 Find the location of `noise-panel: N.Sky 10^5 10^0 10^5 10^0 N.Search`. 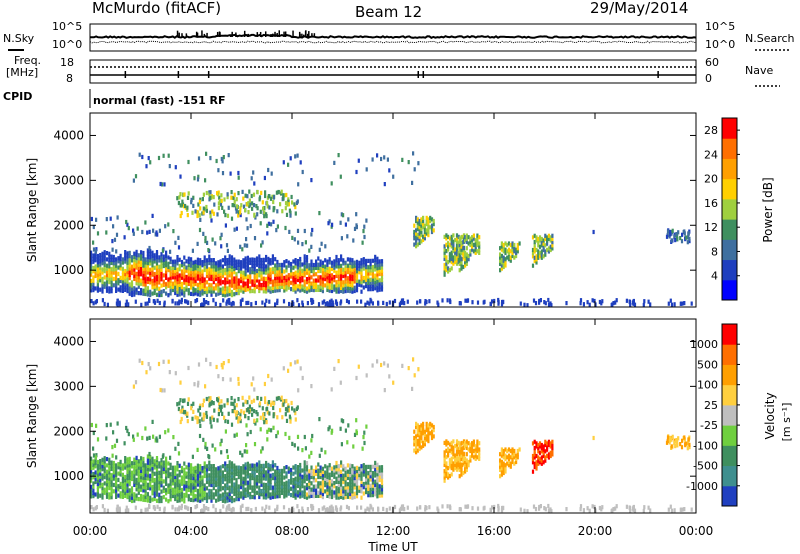

noise-panel: N.Sky 10^5 10^0 10^5 10^0 N.Search is located at coordinates (399, 36).